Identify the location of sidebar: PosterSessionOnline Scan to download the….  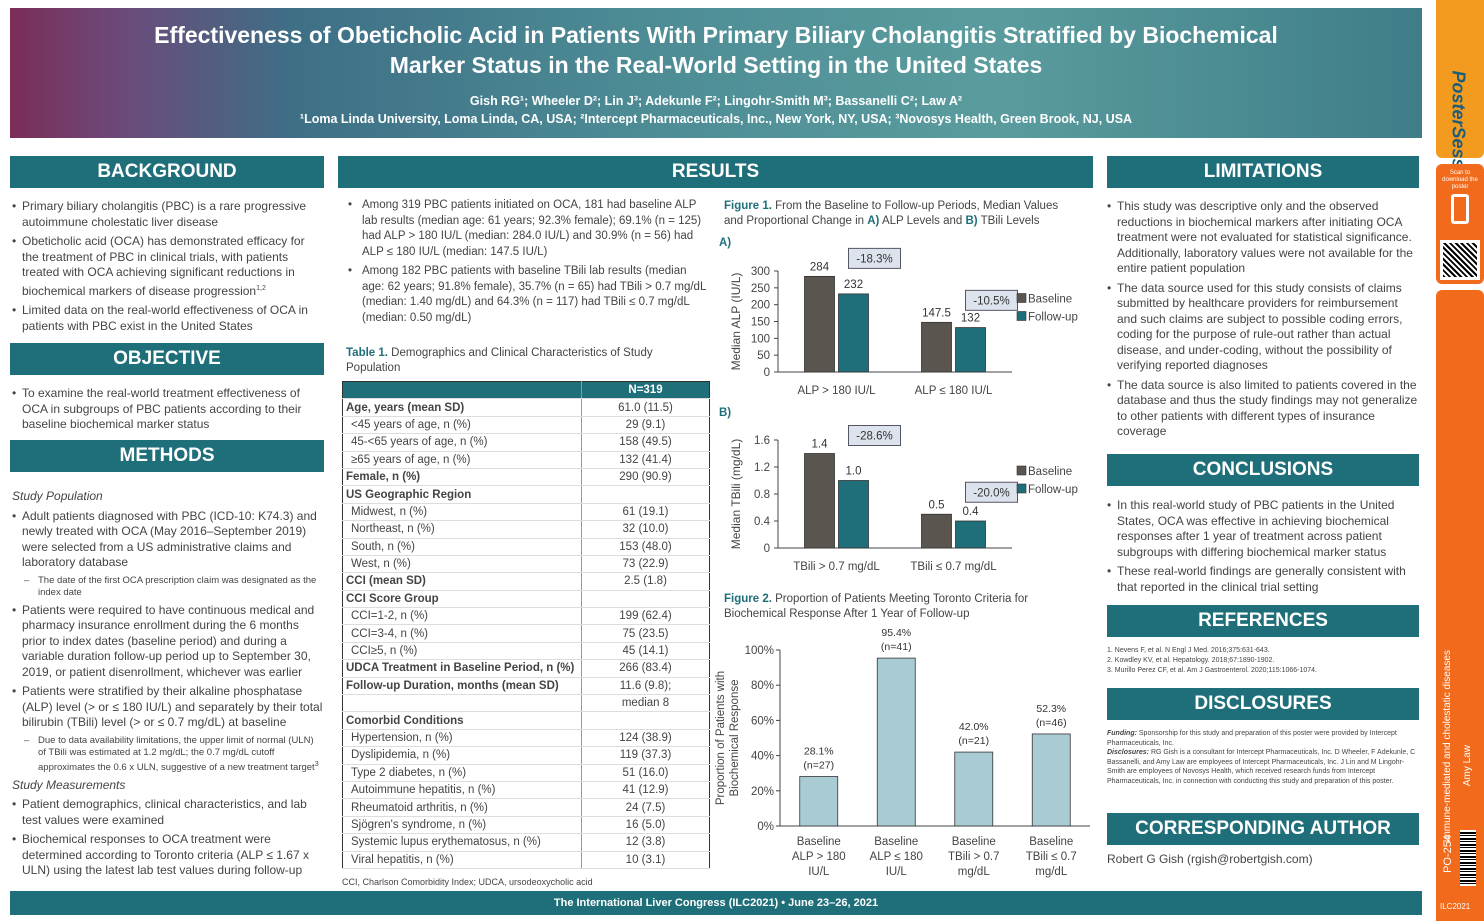
(1460, 460).